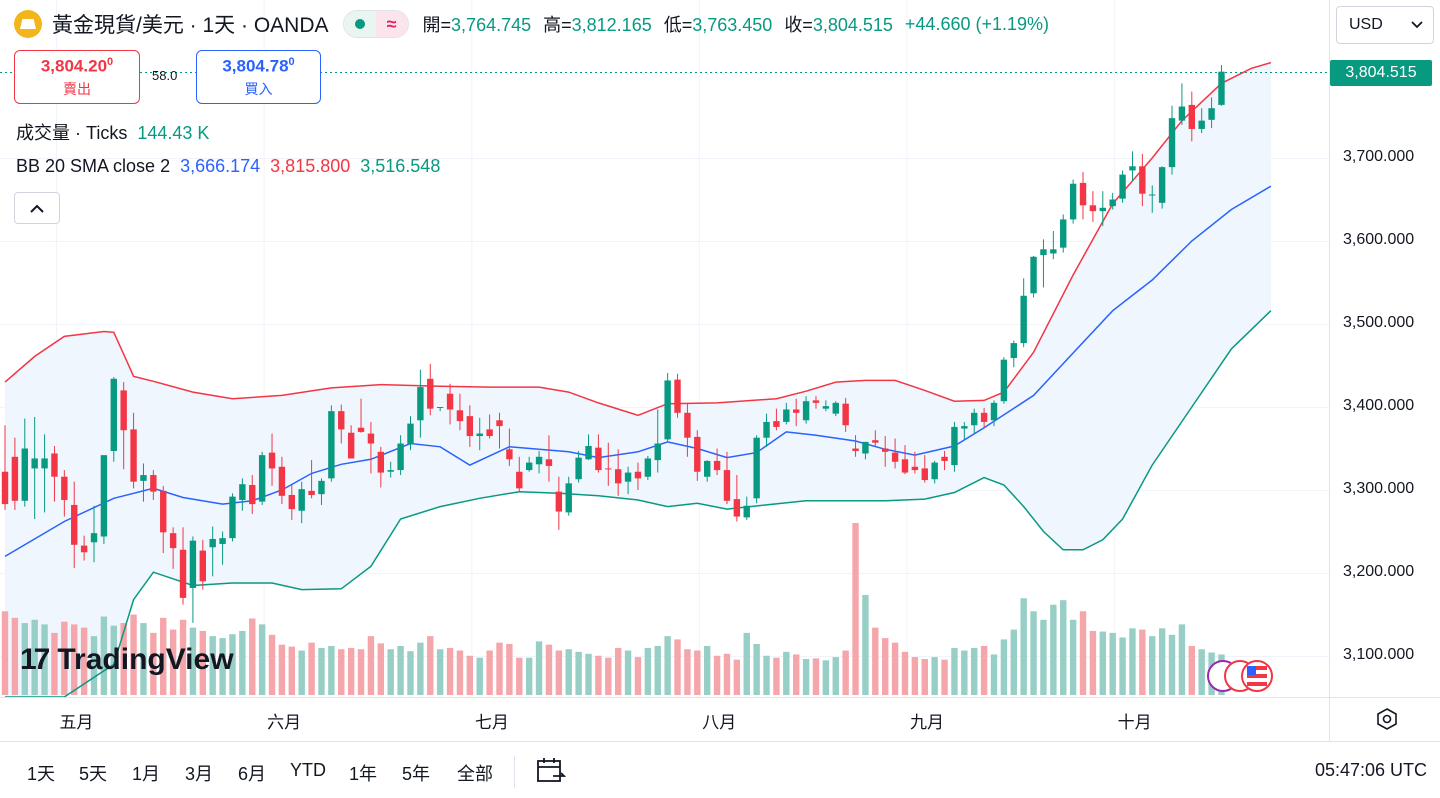 Image resolution: width=1440 pixels, height=798 pixels. Describe the element at coordinates (93, 774) in the screenshot. I see `range-button: 5天` at that location.